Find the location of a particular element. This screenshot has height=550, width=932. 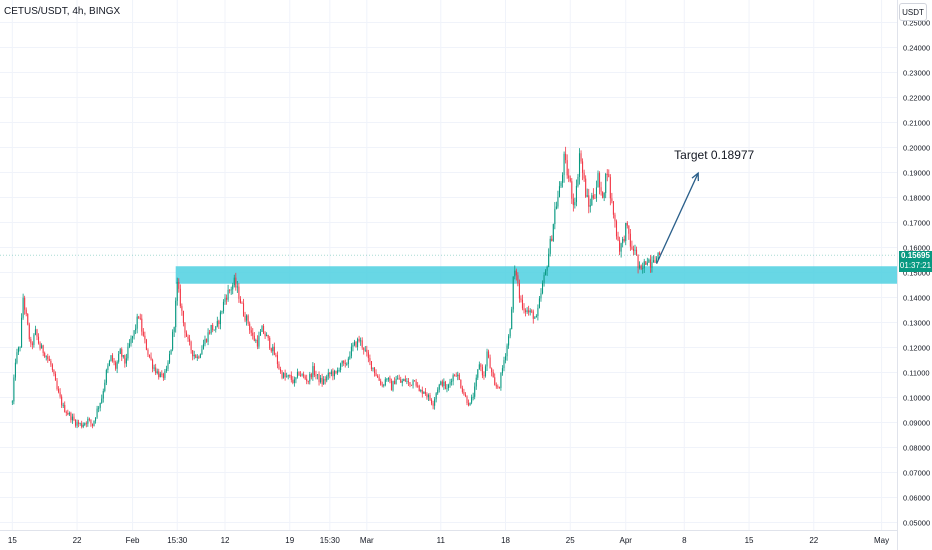

x-tick-label: May is located at coordinates (881, 540).